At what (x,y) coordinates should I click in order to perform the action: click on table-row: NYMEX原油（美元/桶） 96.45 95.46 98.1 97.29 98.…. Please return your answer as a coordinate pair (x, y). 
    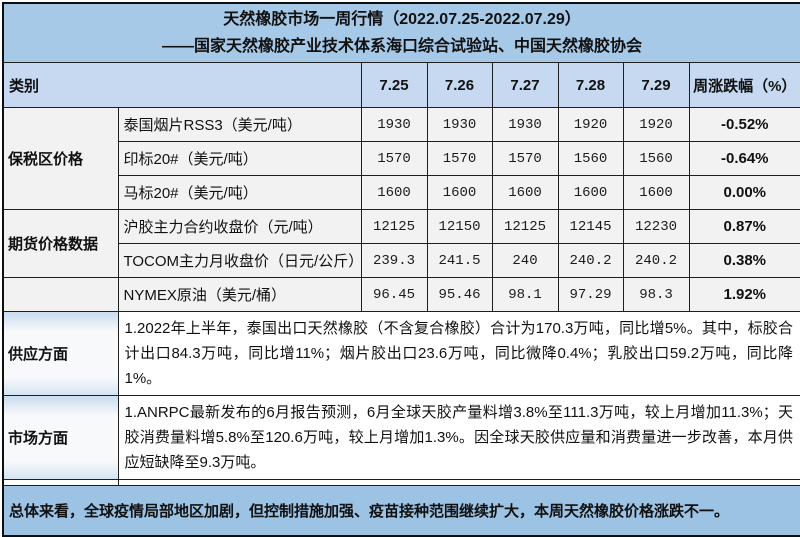
    Looking at the image, I should click on (401, 294).